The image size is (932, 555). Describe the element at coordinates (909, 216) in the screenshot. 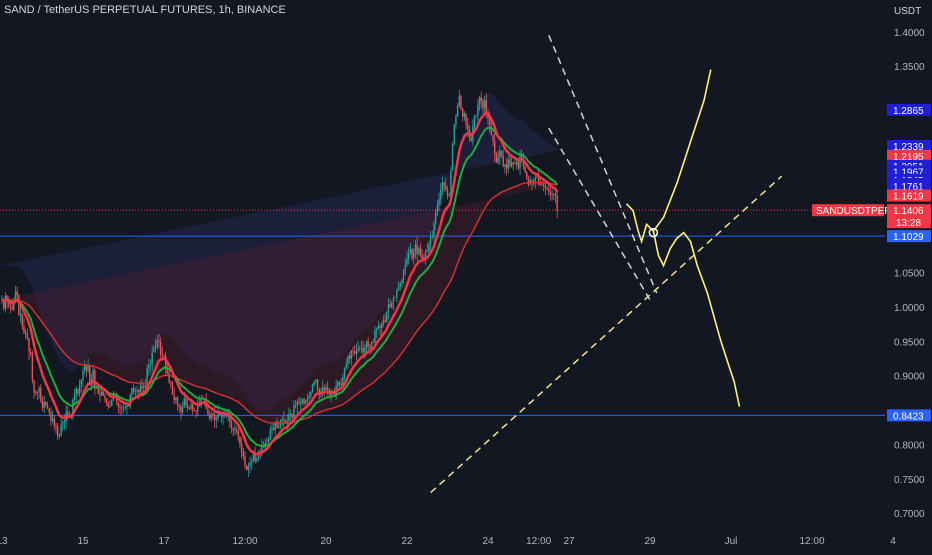

I see `current-price-box` at that location.